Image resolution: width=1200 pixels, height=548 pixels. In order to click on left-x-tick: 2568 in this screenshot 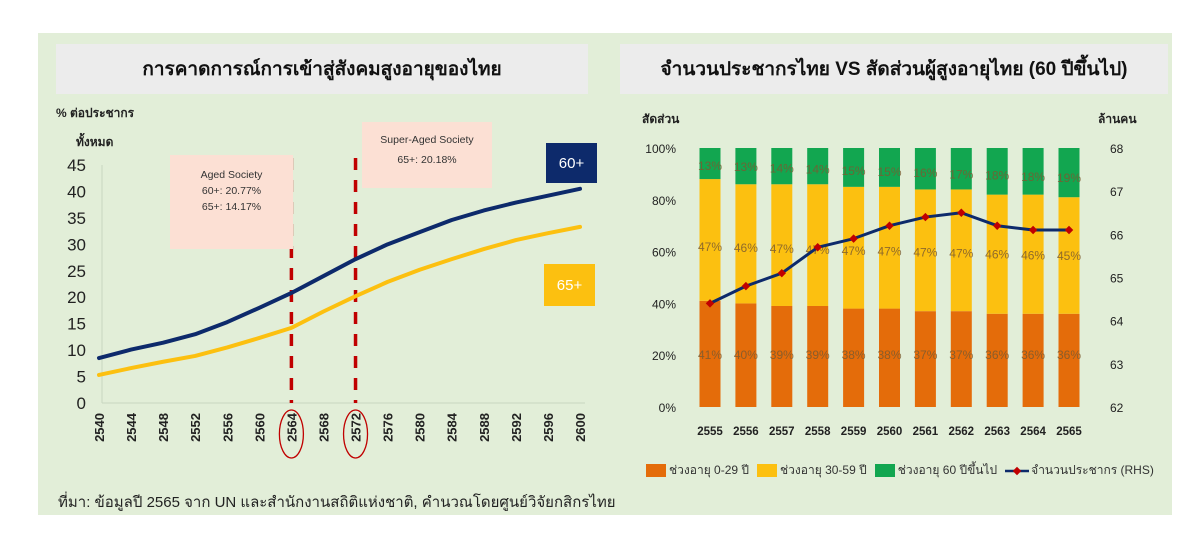, I will do `click(323, 427)`.